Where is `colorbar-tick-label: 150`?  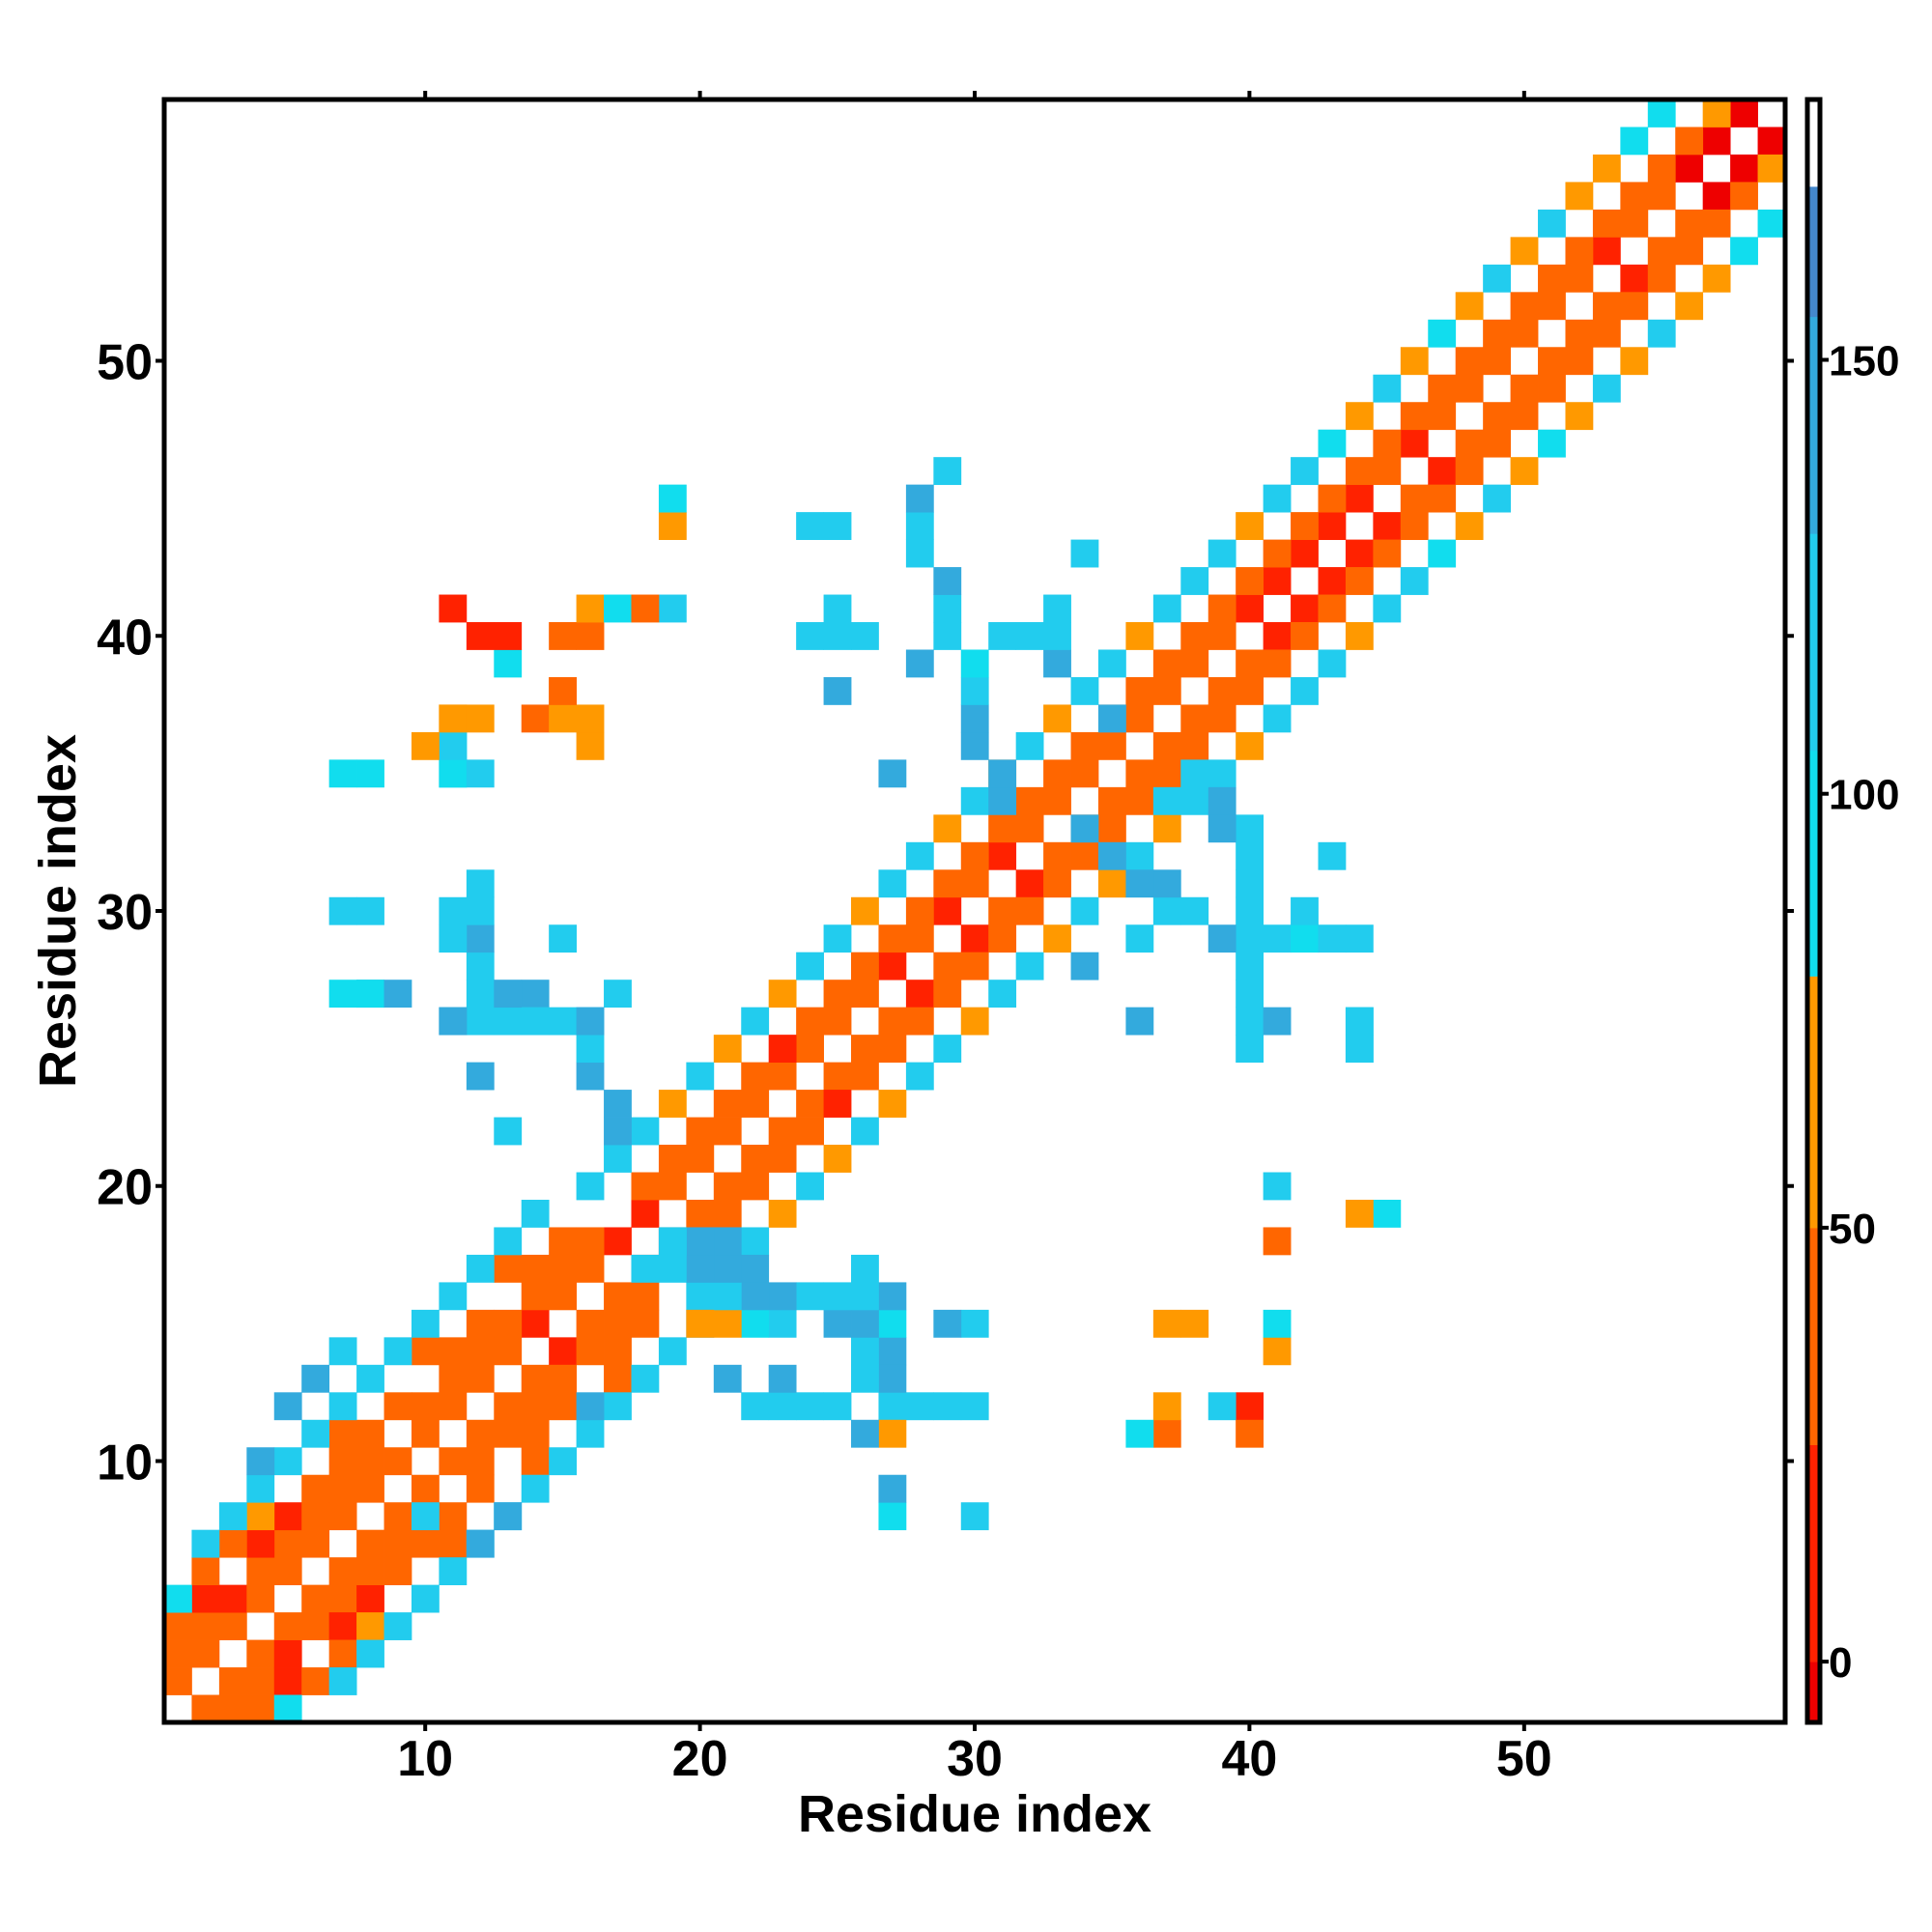
colorbar-tick-label: 150 is located at coordinates (1864, 361).